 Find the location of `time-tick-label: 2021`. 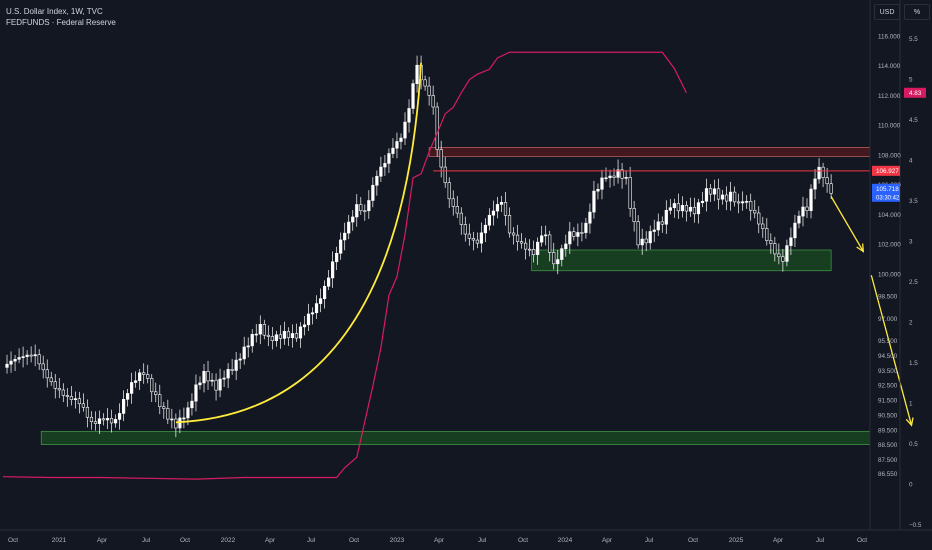

time-tick-label: 2021 is located at coordinates (59, 540).